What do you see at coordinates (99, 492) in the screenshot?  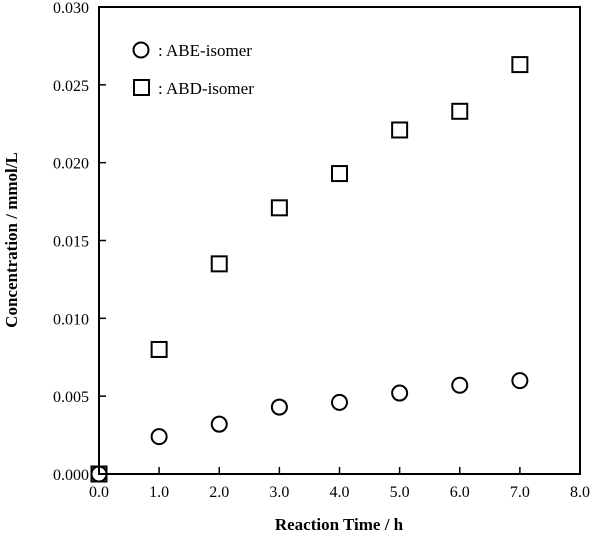 I see `x-tick-label: 0.0` at bounding box center [99, 492].